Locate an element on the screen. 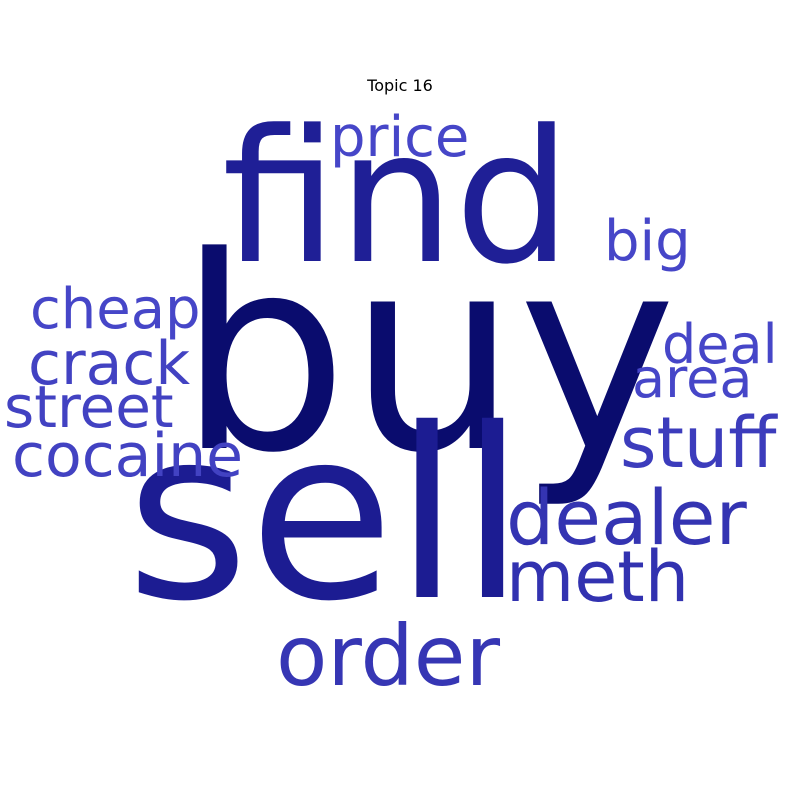  word-meth: meth is located at coordinates (598, 577).